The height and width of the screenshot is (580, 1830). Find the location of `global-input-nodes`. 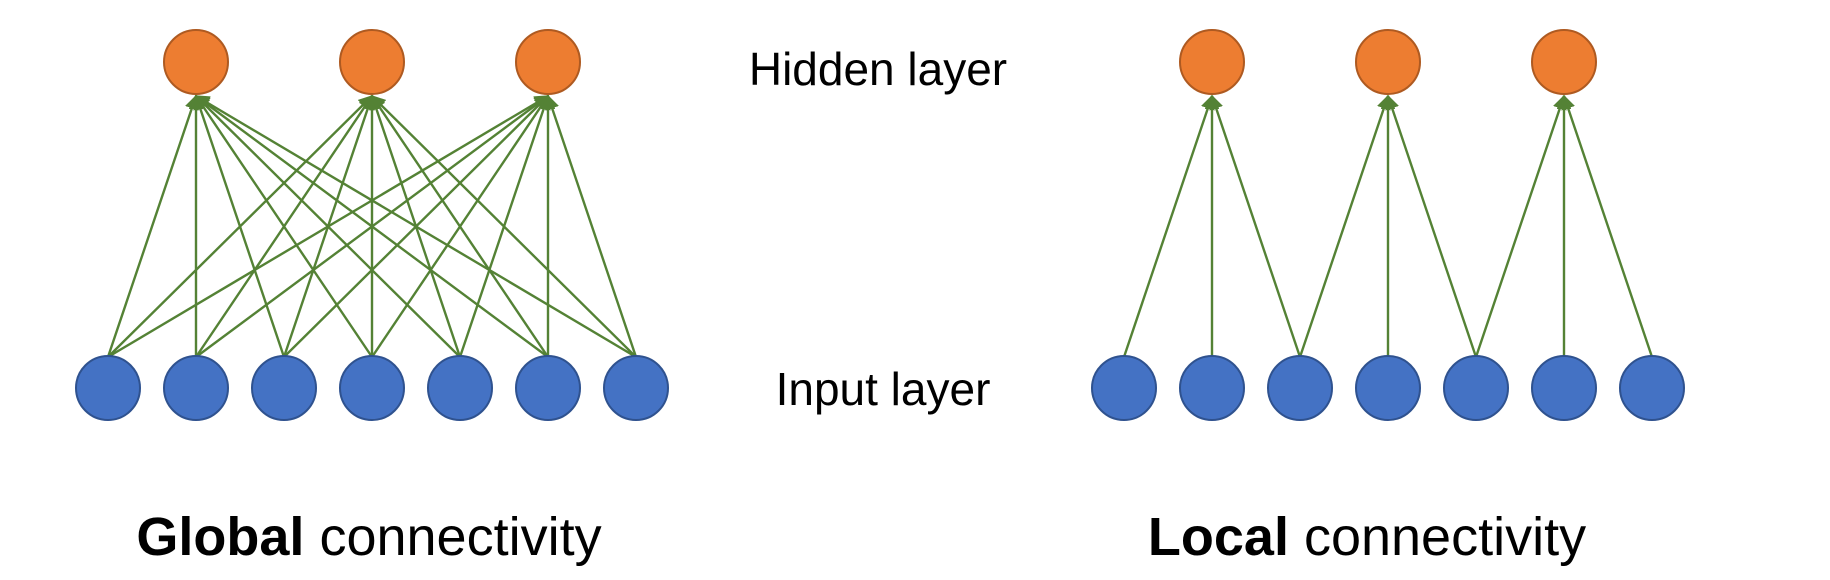

global-input-nodes is located at coordinates (372, 388).